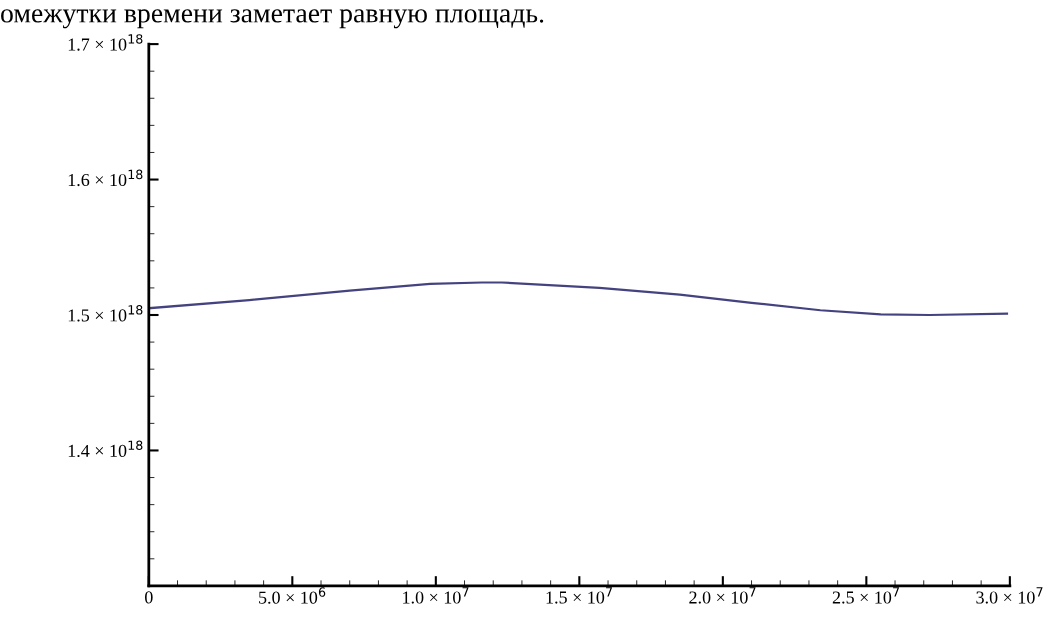 This screenshot has height=630, width=1063. Describe the element at coordinates (866, 595) in the screenshot. I see `x-tick-label: 2.5 × 10$^{7}$` at that location.